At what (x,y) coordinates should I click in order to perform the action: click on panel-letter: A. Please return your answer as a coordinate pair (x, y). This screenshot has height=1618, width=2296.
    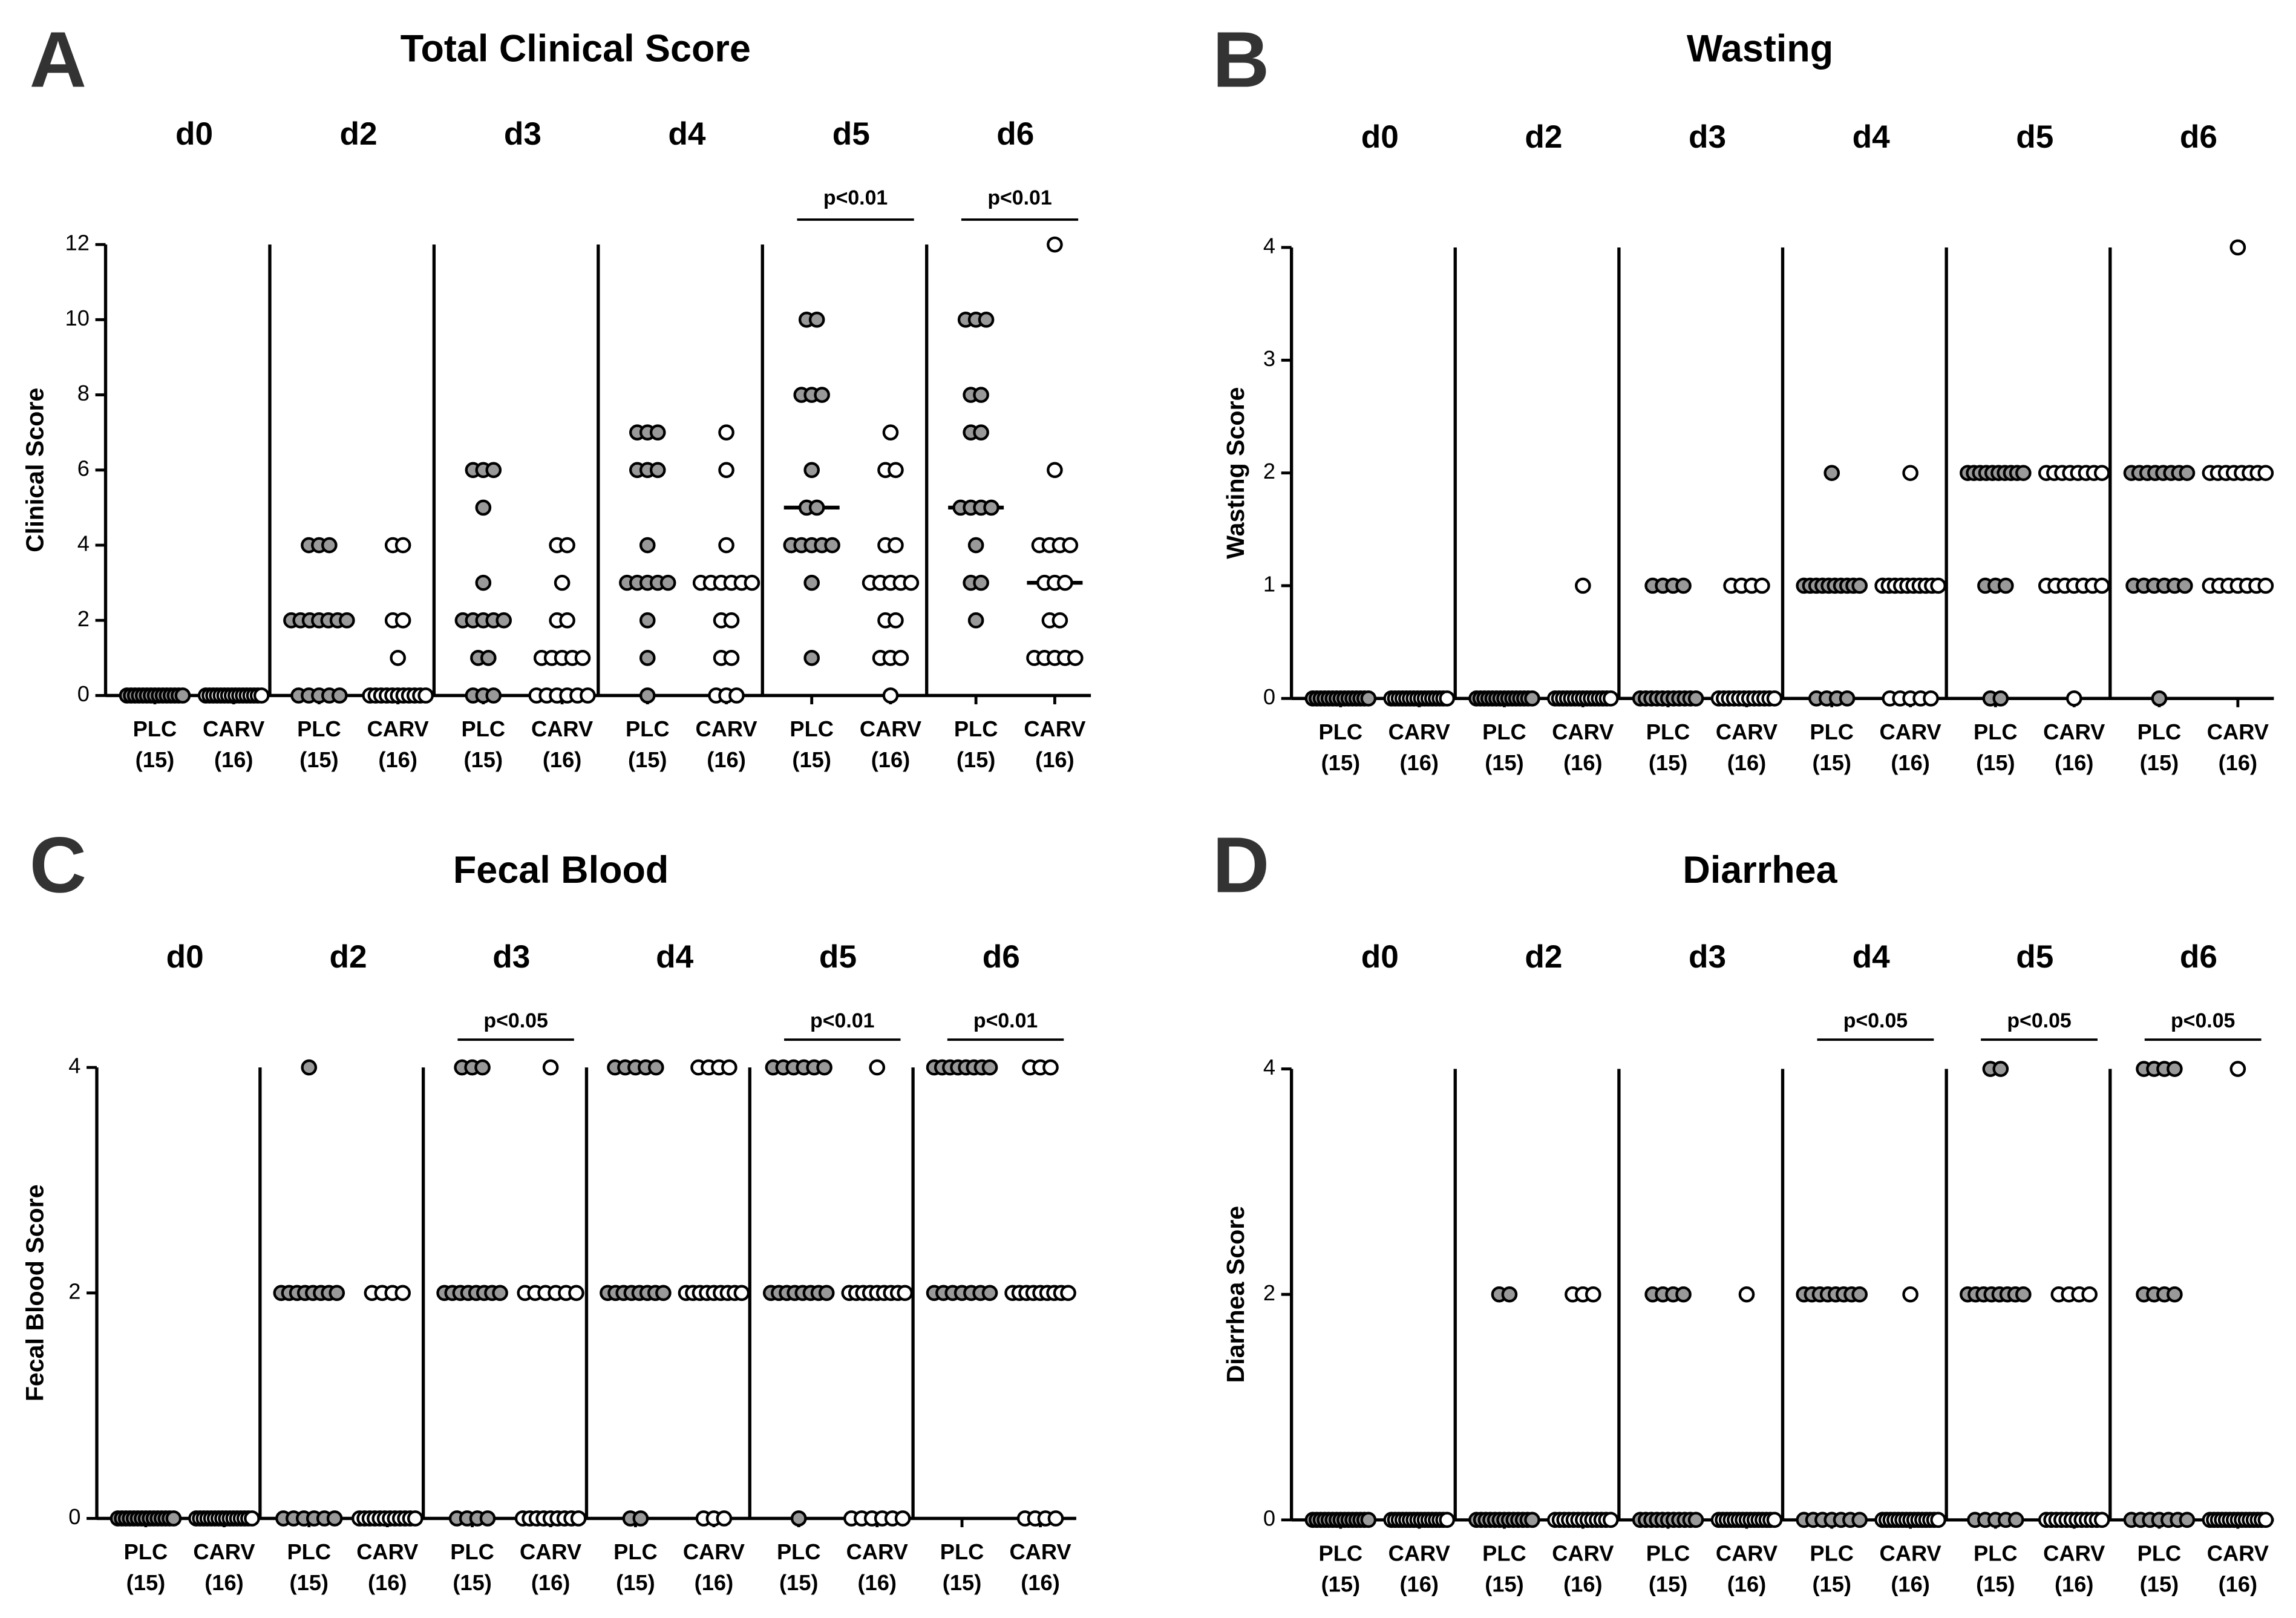
    Looking at the image, I should click on (58, 59).